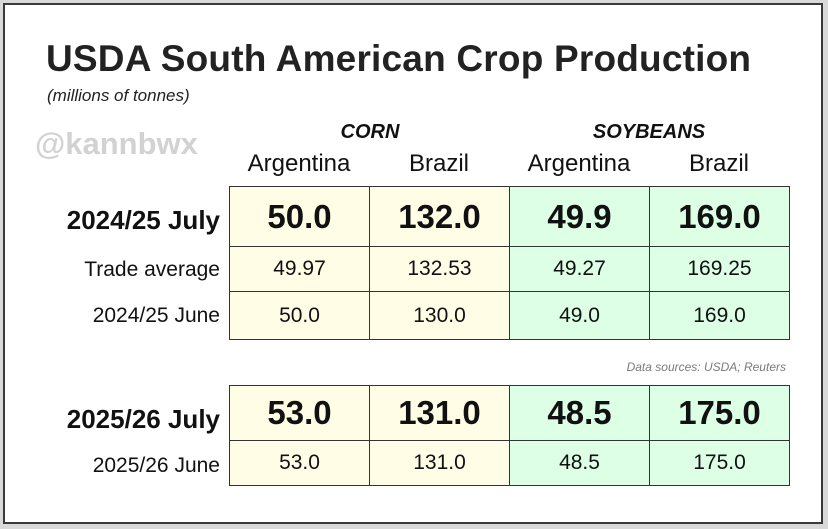  I want to click on chart-subtitle: (millions of tonnes), so click(118, 95).